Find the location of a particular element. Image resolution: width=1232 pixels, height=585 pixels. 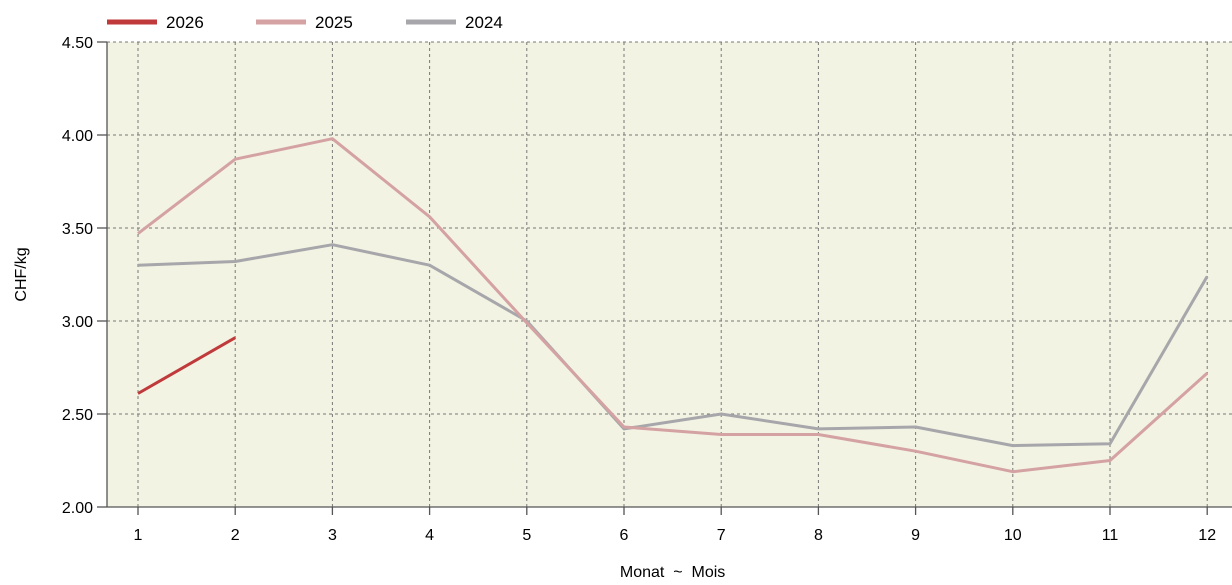

legend-label-2026: 2026 is located at coordinates (185, 22).